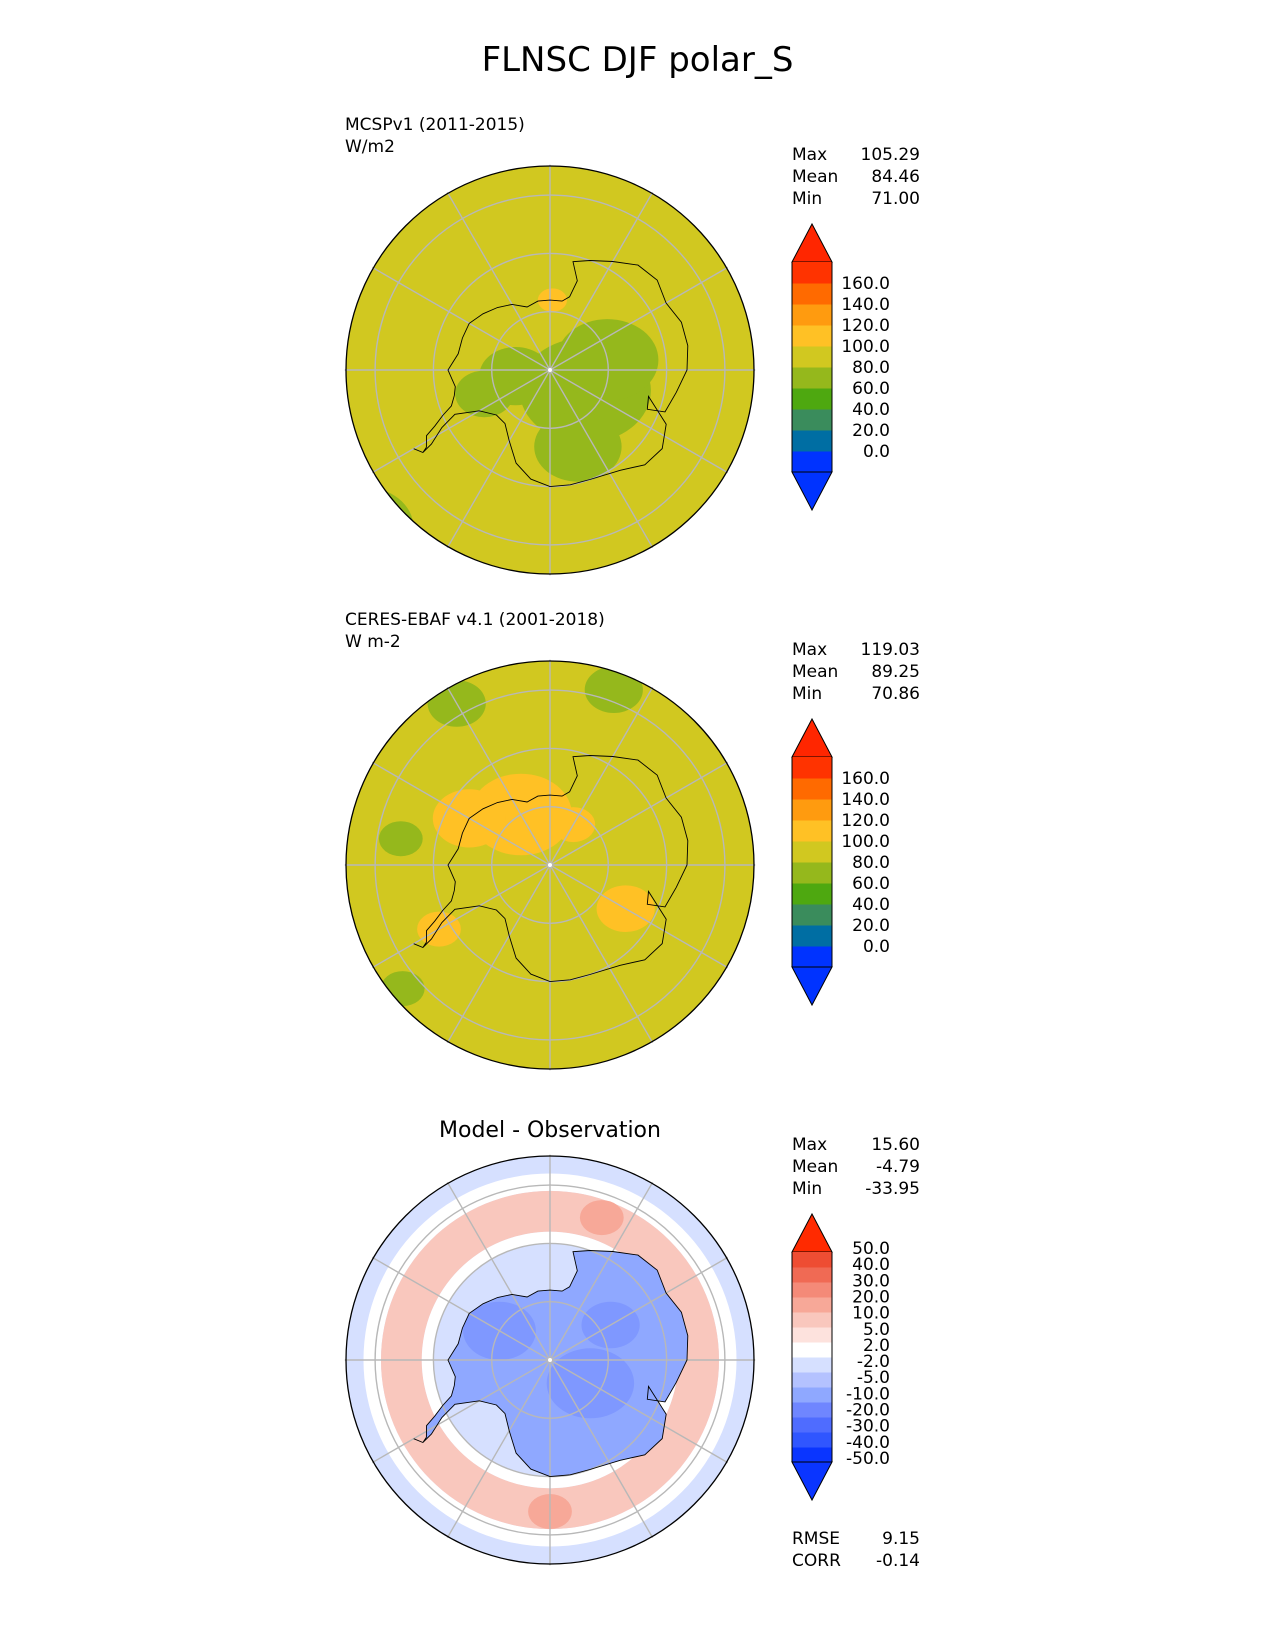 The image size is (1275, 1650). What do you see at coordinates (550, 1130) in the screenshot?
I see `panel-3-title: Model - Observation` at bounding box center [550, 1130].